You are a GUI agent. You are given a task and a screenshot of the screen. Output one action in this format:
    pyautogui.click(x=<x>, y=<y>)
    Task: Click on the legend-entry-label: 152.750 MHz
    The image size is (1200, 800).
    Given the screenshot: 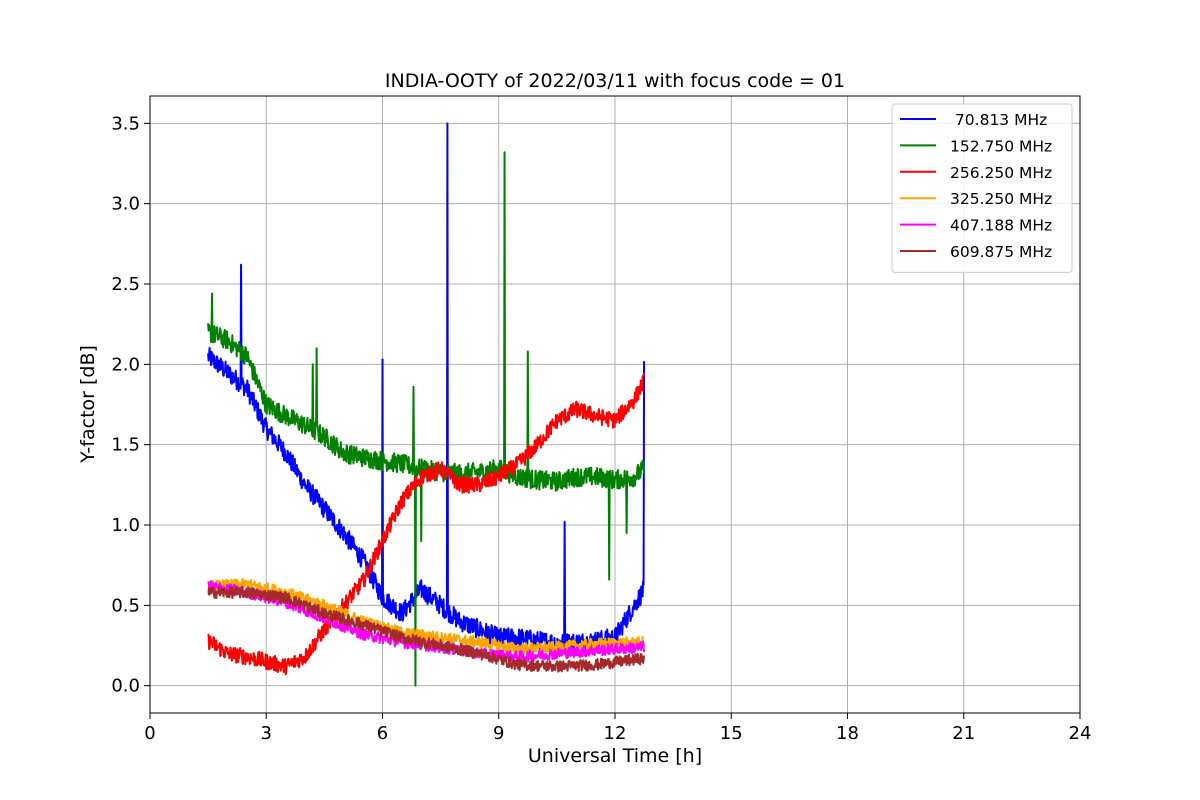 What is the action you would take?
    pyautogui.click(x=1001, y=146)
    